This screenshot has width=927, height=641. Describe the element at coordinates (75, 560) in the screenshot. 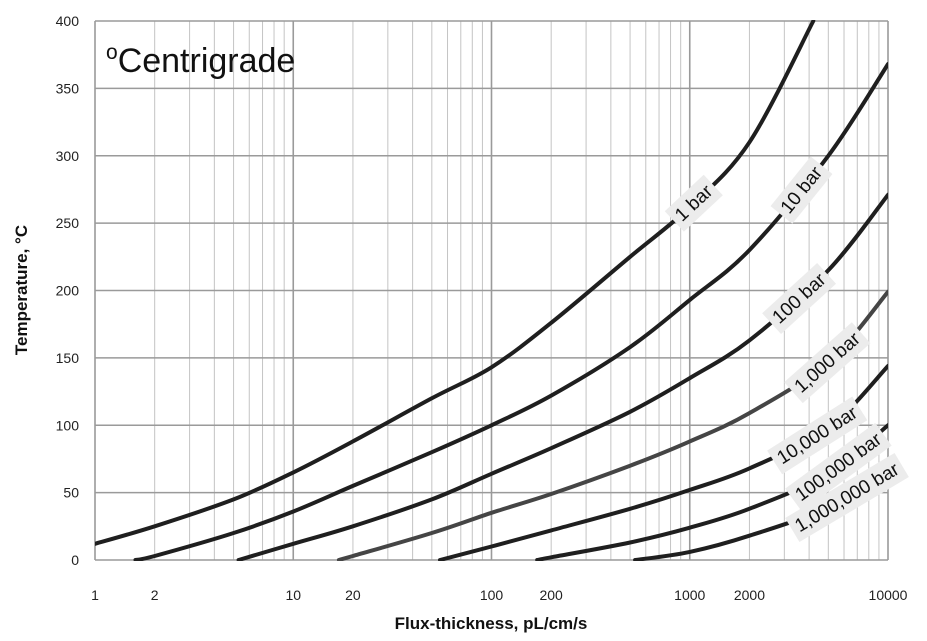

I see `y-tick-label: 0` at that location.